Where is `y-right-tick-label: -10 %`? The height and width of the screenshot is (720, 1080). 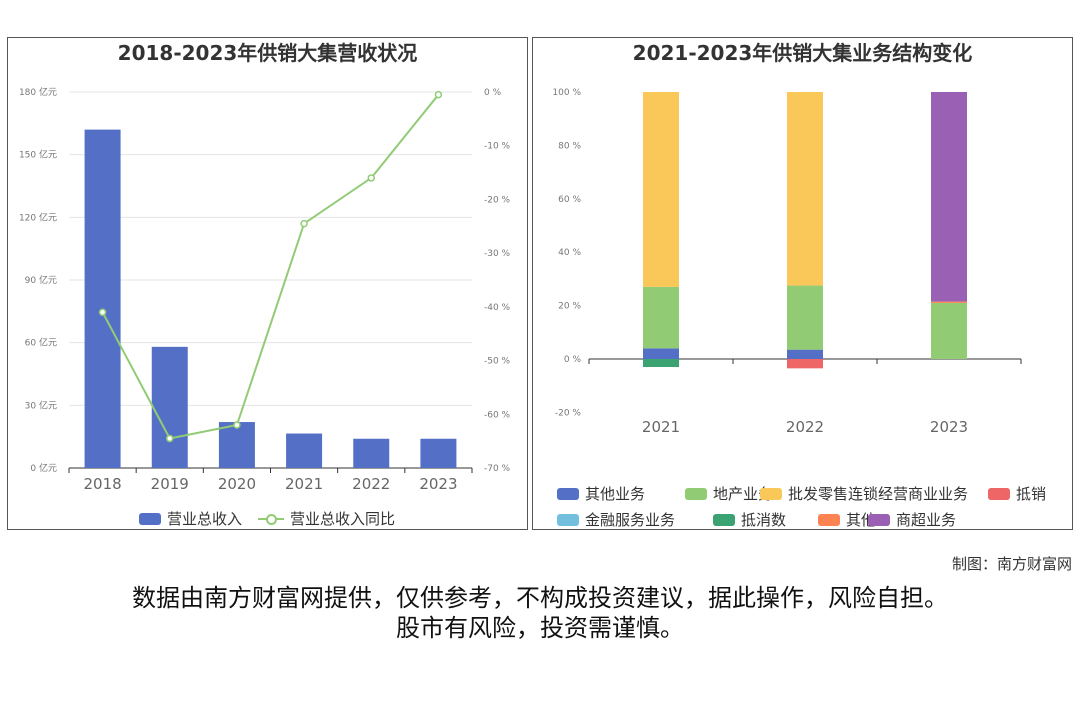 y-right-tick-label: -10 % is located at coordinates (497, 147).